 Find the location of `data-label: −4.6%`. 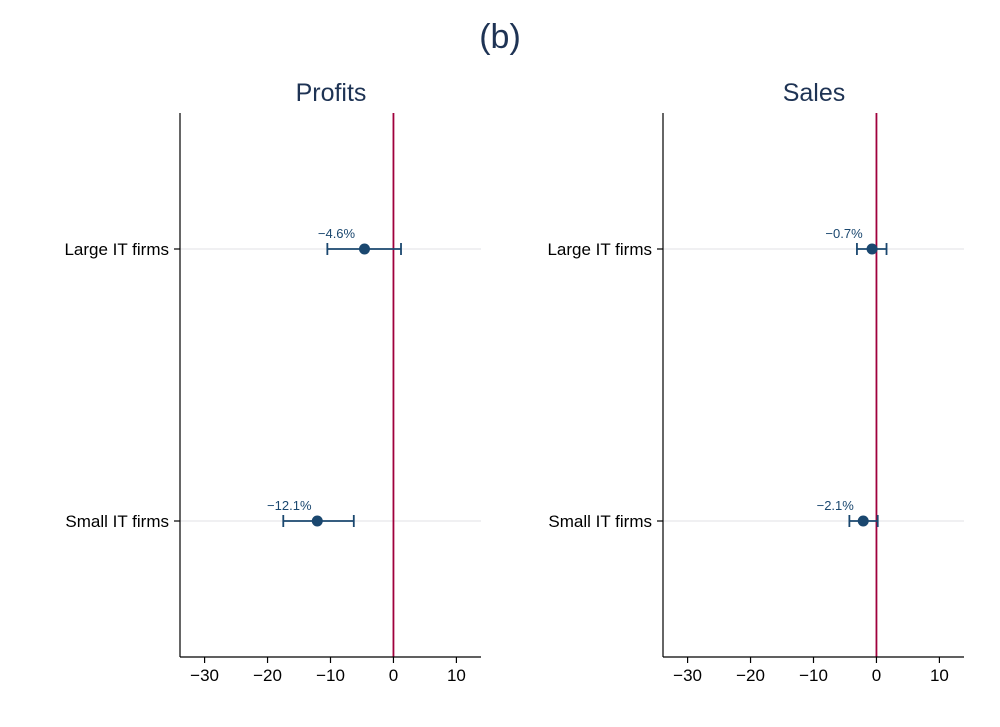

data-label: −4.6% is located at coordinates (337, 233).